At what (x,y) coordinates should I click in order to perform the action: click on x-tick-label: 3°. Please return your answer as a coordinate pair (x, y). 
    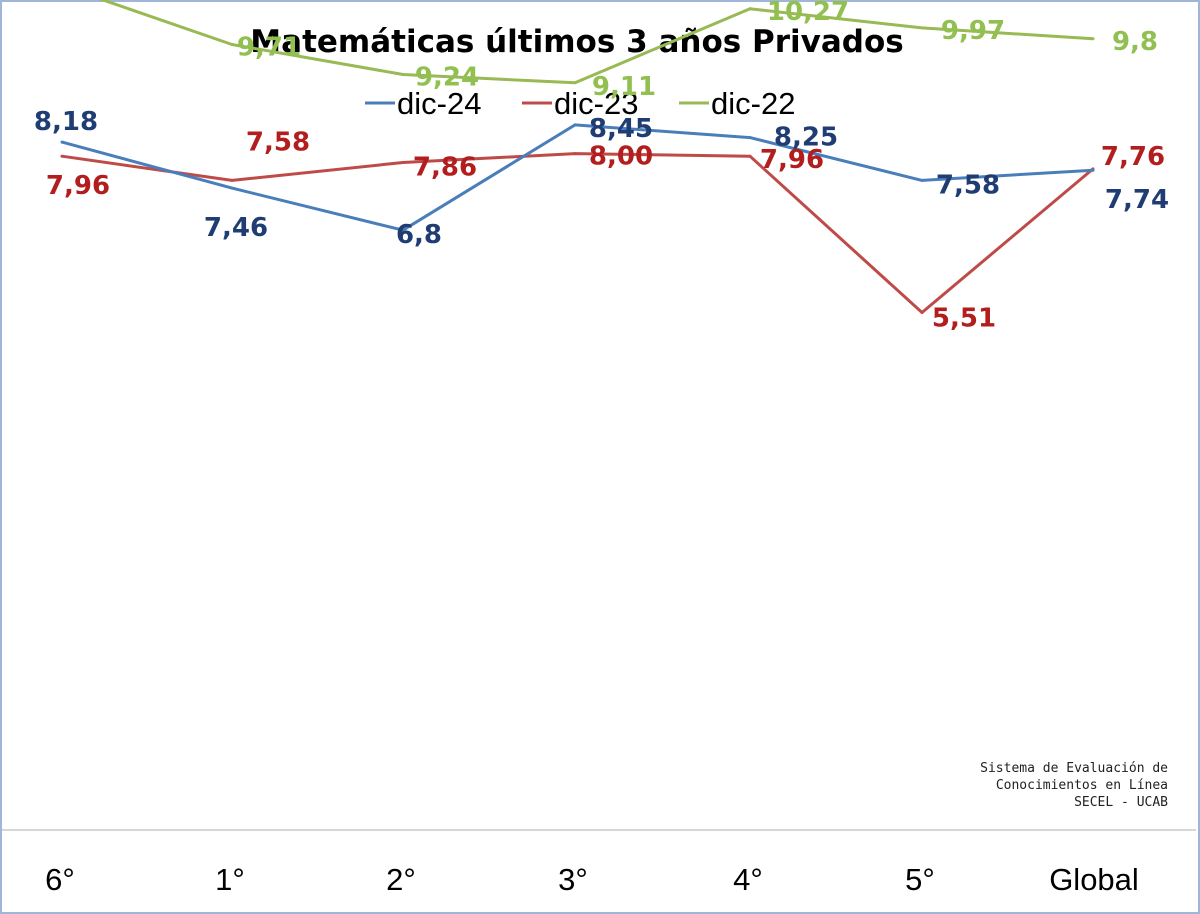
    Looking at the image, I should click on (573, 879).